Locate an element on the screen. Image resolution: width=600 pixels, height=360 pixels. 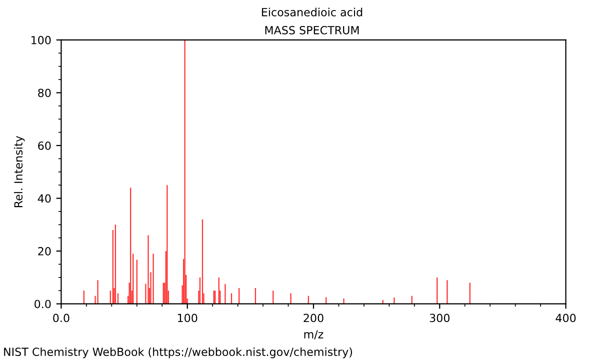
y-tick-label: 100 is located at coordinates (41, 40).